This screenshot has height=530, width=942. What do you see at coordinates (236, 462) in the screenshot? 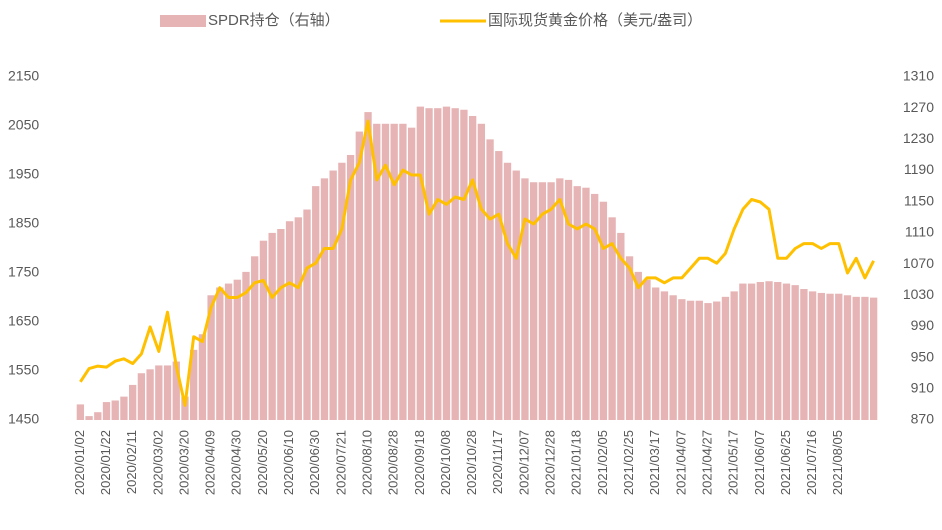
I see `x-tick-label: 2020/04/30` at bounding box center [236, 462].